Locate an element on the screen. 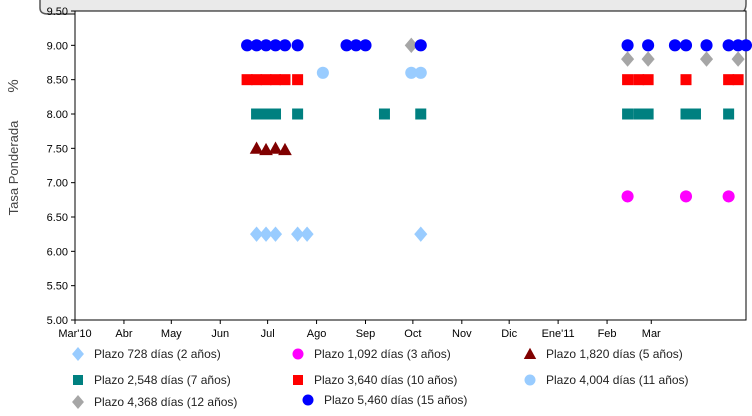 The image size is (752, 416). x-tick-label: Mar'10 is located at coordinates (74, 334).